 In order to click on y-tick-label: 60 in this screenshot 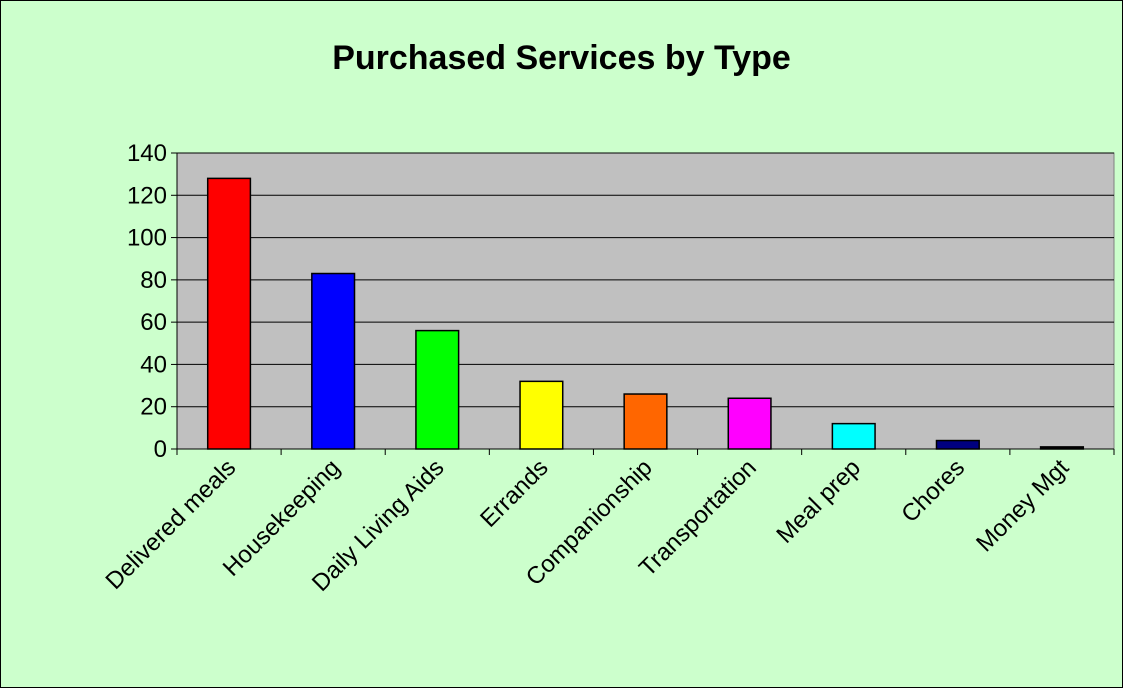, I will do `click(153, 322)`.